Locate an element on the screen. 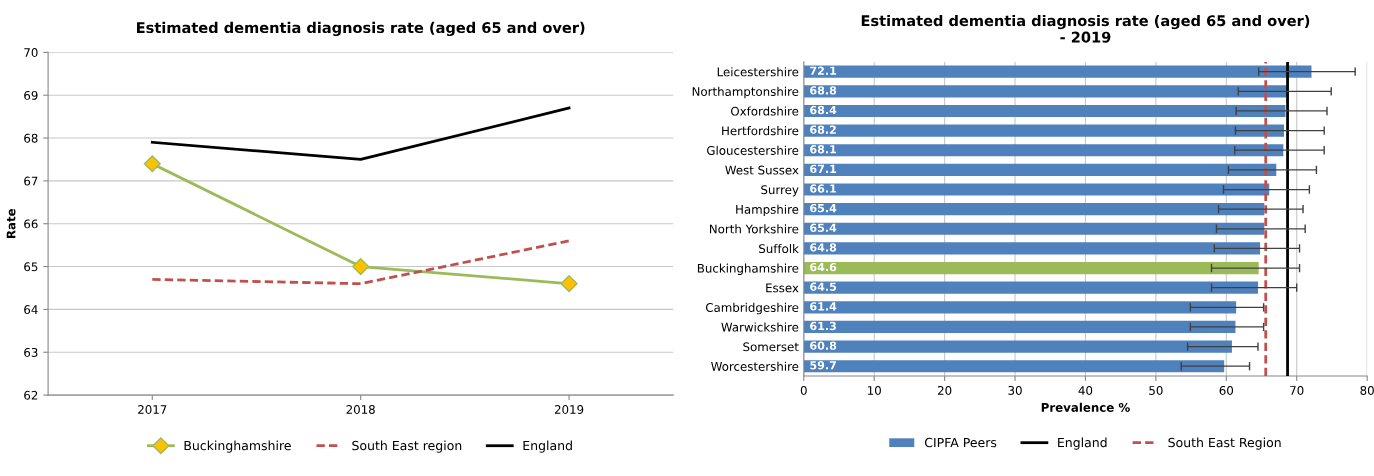 The height and width of the screenshot is (476, 1374). x-axis-title: Prevalence % is located at coordinates (1085, 407).